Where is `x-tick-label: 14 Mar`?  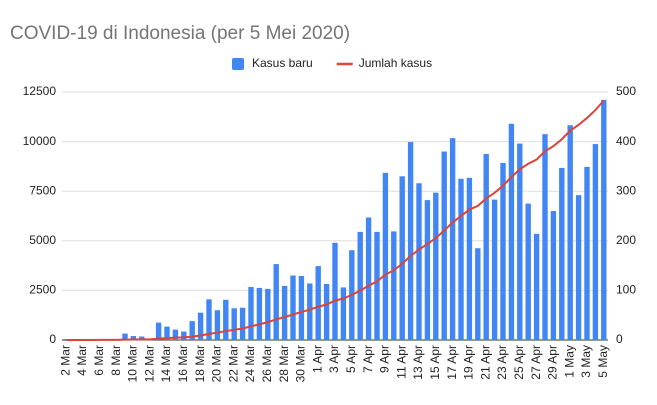
x-tick-label: 14 Mar is located at coordinates (166, 363).